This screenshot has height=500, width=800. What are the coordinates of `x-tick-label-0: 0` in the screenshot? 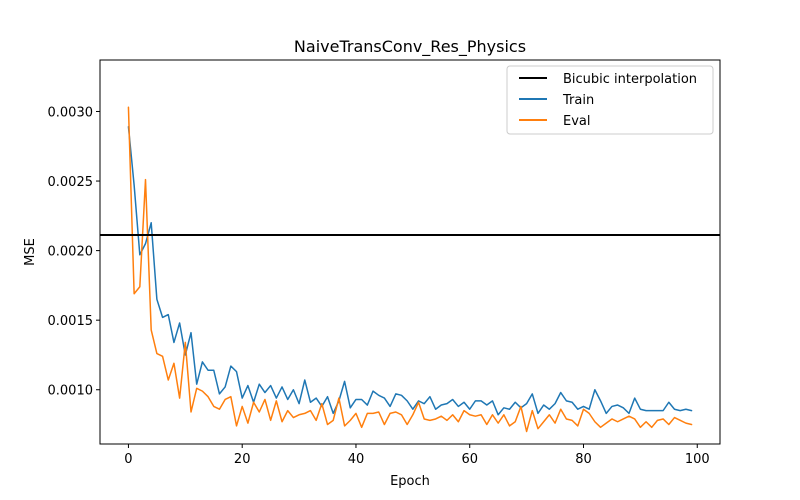 It's located at (128, 459).